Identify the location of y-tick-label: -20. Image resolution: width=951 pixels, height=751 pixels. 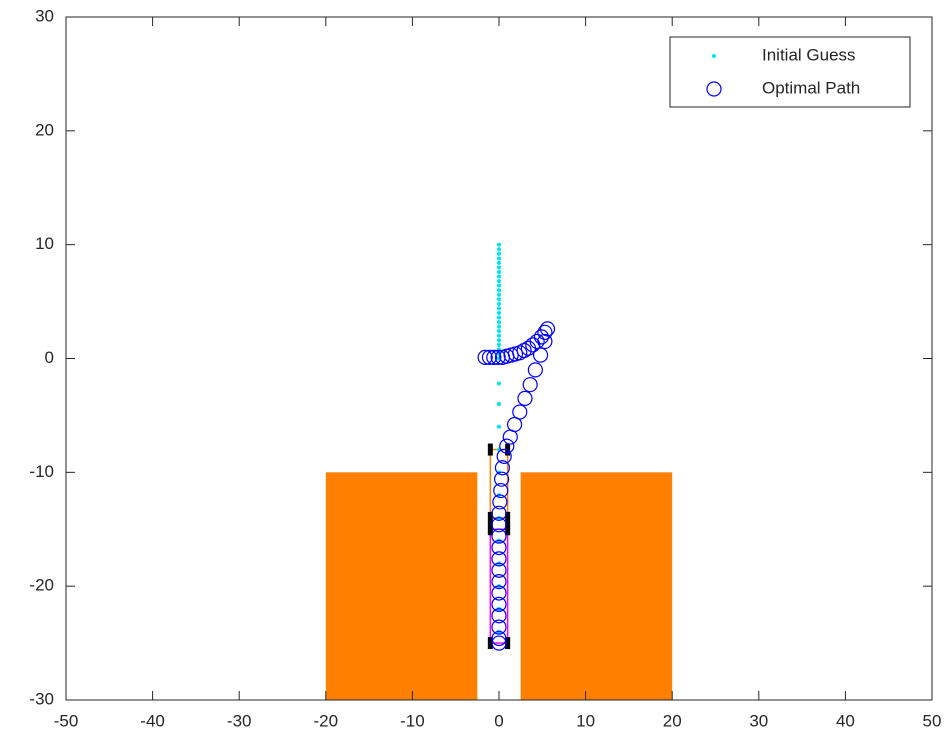
(41, 585).